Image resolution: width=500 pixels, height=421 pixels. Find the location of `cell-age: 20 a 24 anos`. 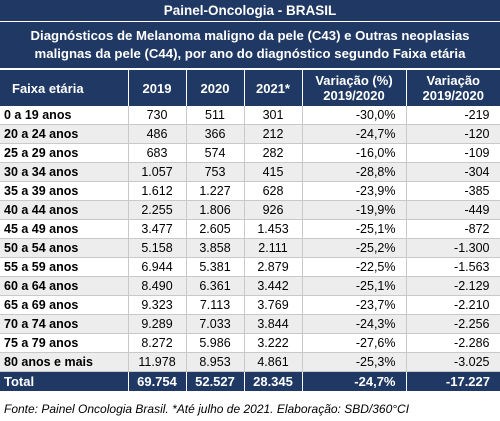

cell-age: 20 a 24 anos is located at coordinates (64, 134).